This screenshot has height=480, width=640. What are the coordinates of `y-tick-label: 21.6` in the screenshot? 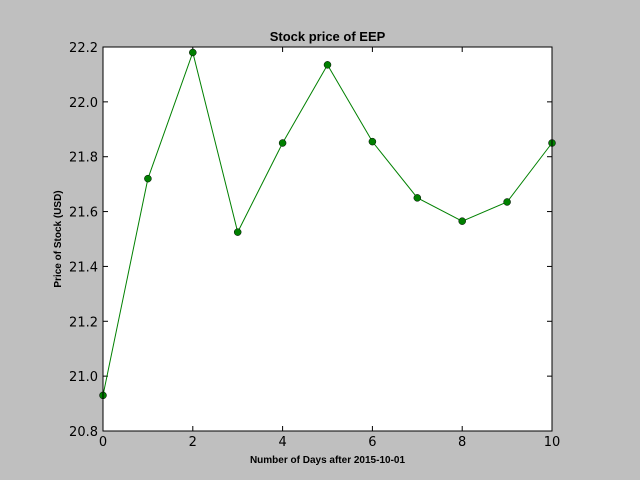 It's located at (83, 213).